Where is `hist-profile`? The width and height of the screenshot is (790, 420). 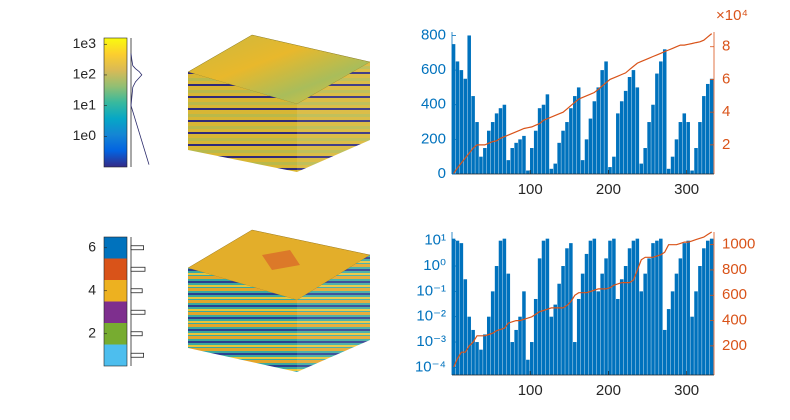
hist-profile is located at coordinates (140, 109).